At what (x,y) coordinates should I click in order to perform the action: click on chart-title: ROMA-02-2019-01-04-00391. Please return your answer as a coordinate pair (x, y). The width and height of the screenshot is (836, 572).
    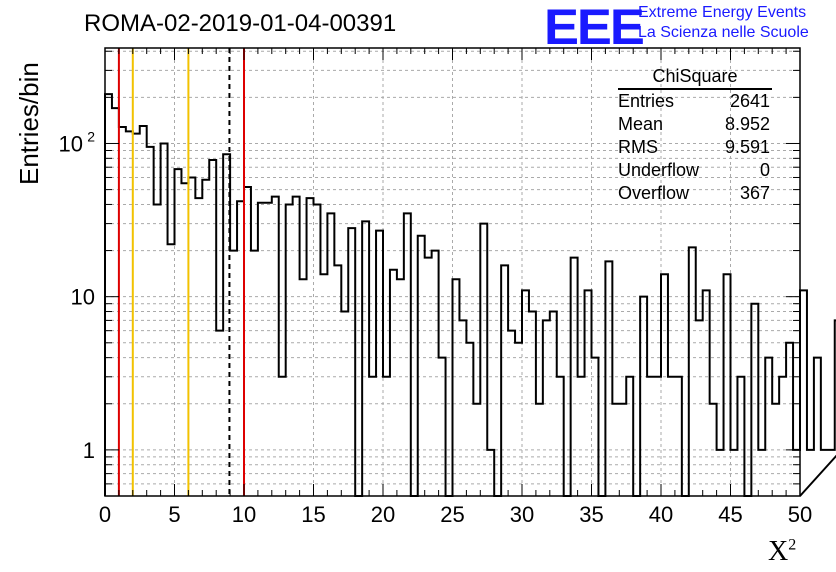
    Looking at the image, I should click on (240, 23).